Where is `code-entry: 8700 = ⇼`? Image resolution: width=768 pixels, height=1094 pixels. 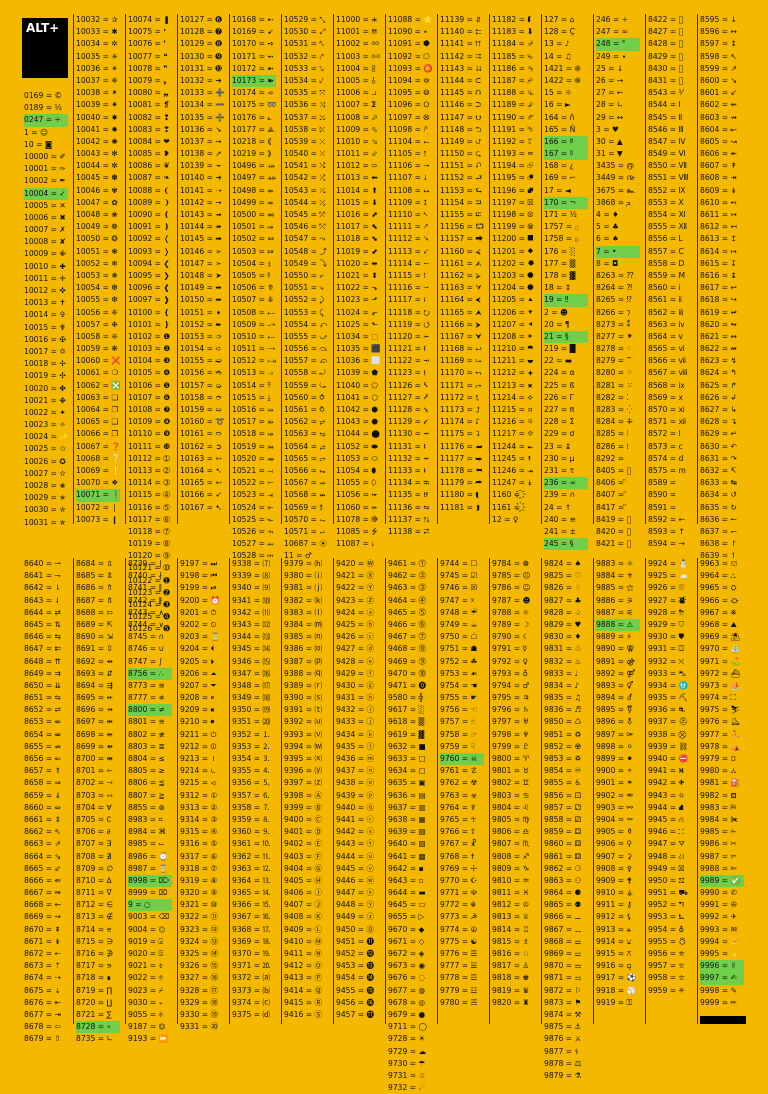 code-entry: 8700 = ⇼ is located at coordinates (98, 759).